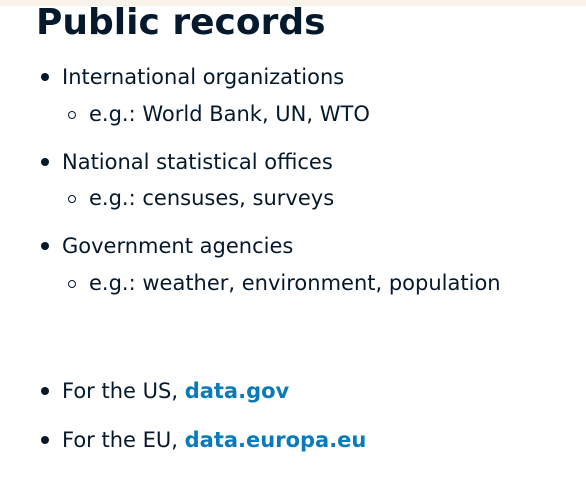 This screenshot has height=498, width=586. I want to click on list-item-us-data-source: For the US, data.gov, so click(175, 391).